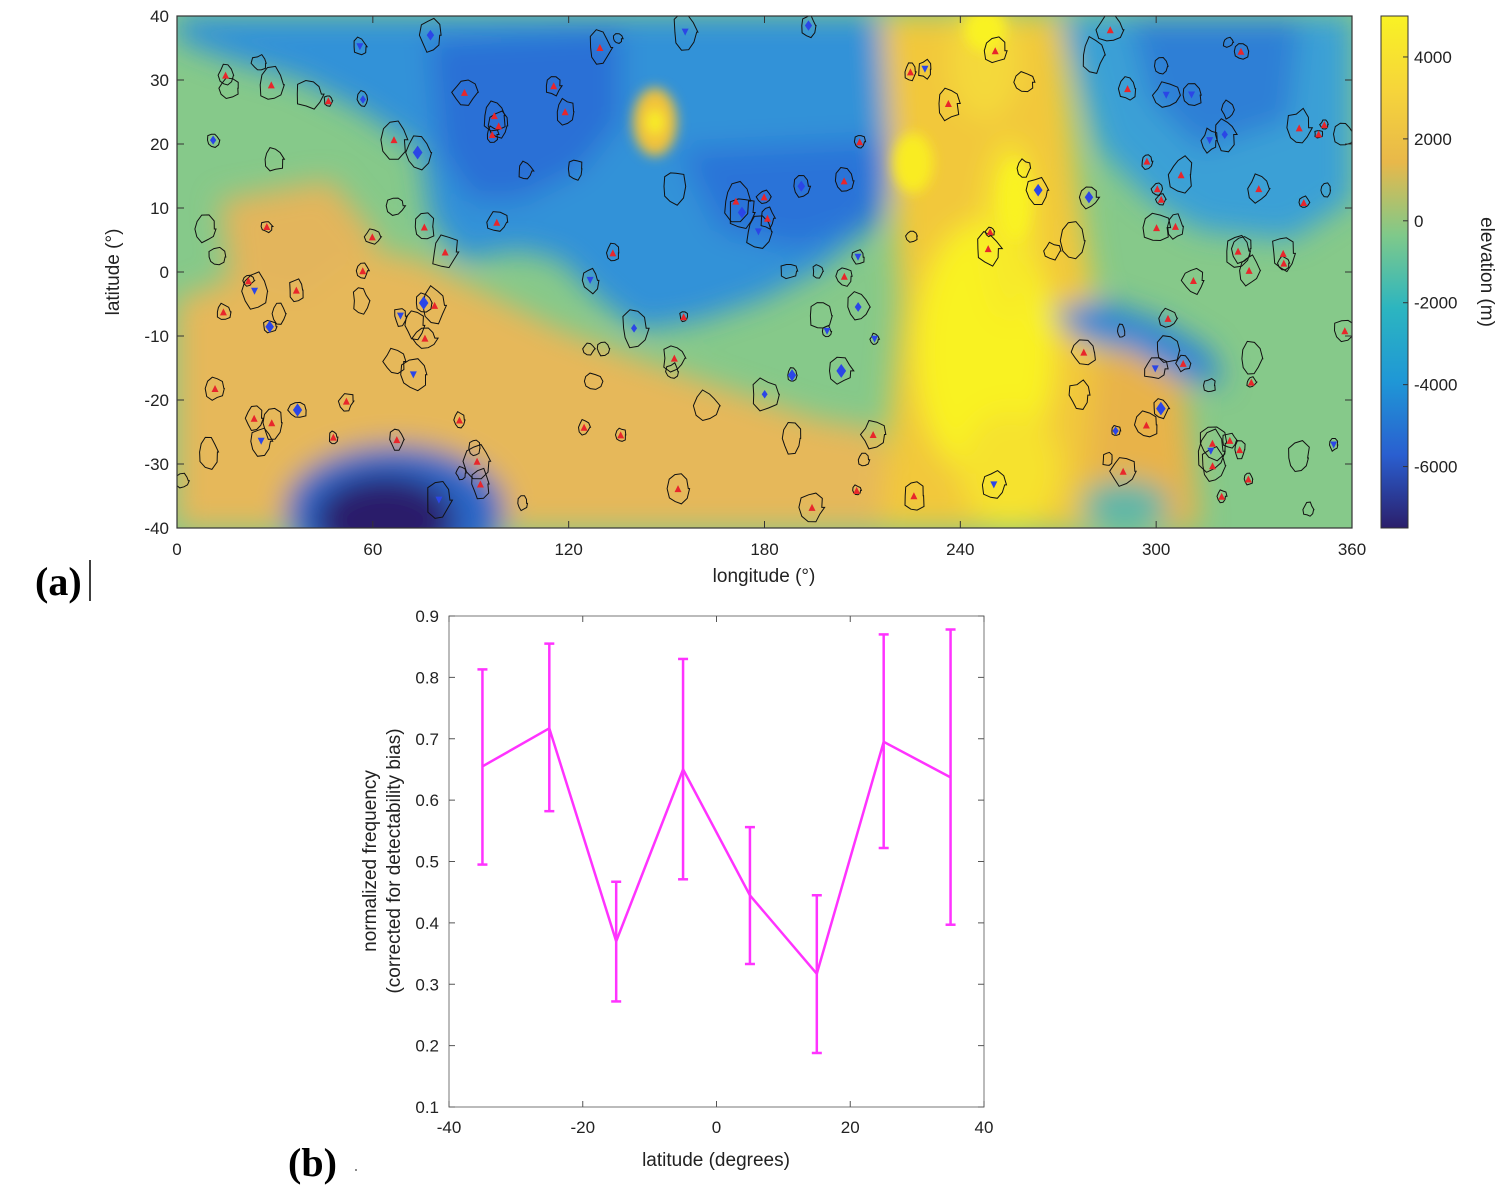  I want to click on map-x-tick-label: 240, so click(960, 549).